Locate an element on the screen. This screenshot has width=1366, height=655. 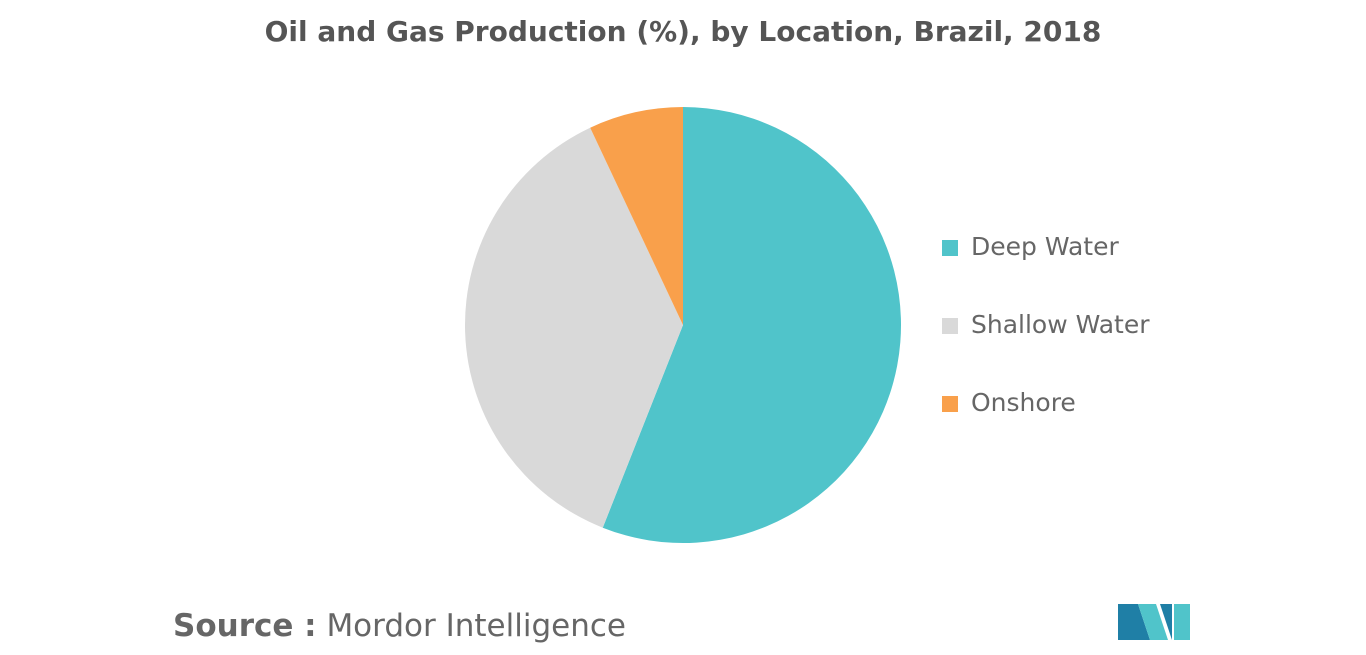
legend-label: Onshore is located at coordinates (1023, 402).